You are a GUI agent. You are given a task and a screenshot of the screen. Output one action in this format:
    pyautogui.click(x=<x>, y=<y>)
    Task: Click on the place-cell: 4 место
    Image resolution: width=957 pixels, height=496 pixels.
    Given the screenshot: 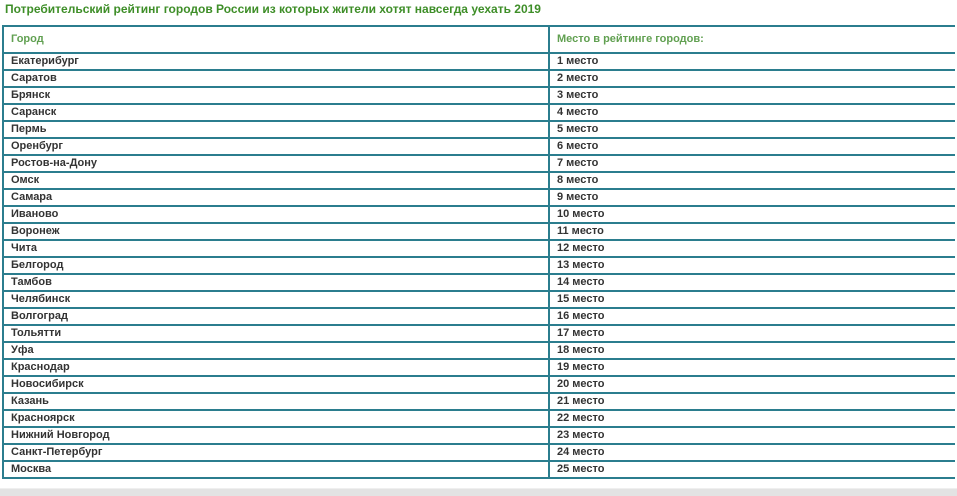 What is the action you would take?
    pyautogui.click(x=578, y=112)
    